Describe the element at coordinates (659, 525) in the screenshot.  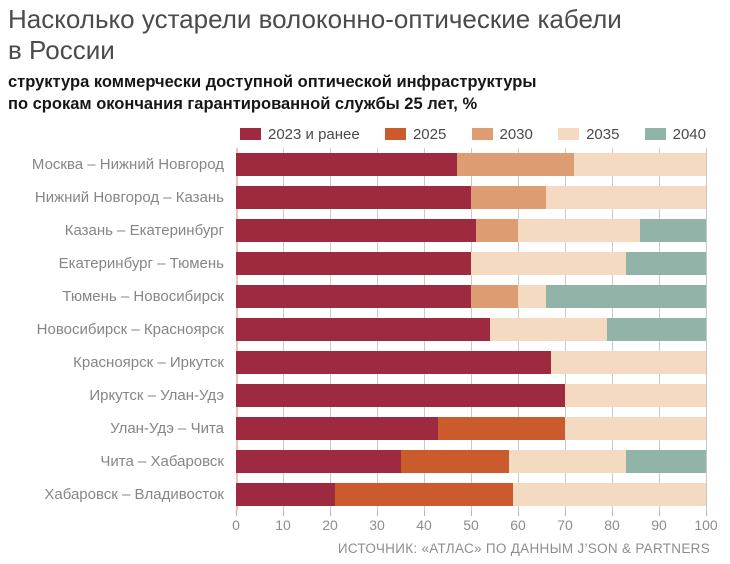
I see `x-tick-label-90: 90` at that location.